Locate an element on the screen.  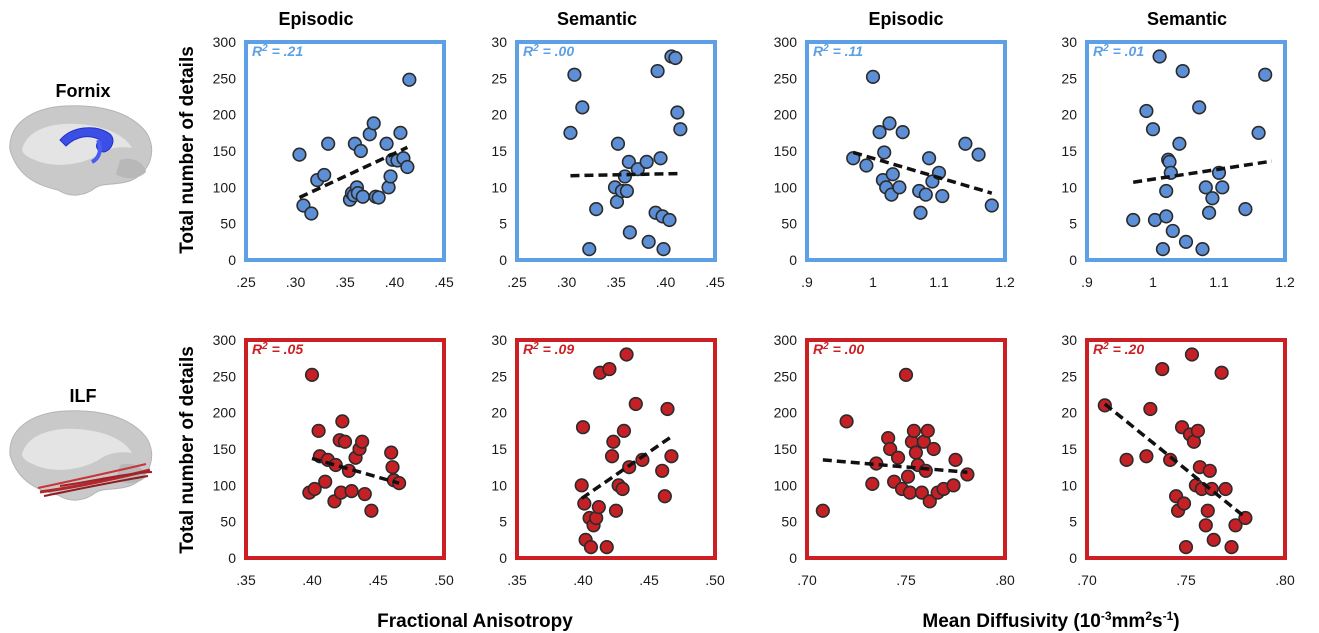
row-label-fornix: Fornix is located at coordinates (82, 91).